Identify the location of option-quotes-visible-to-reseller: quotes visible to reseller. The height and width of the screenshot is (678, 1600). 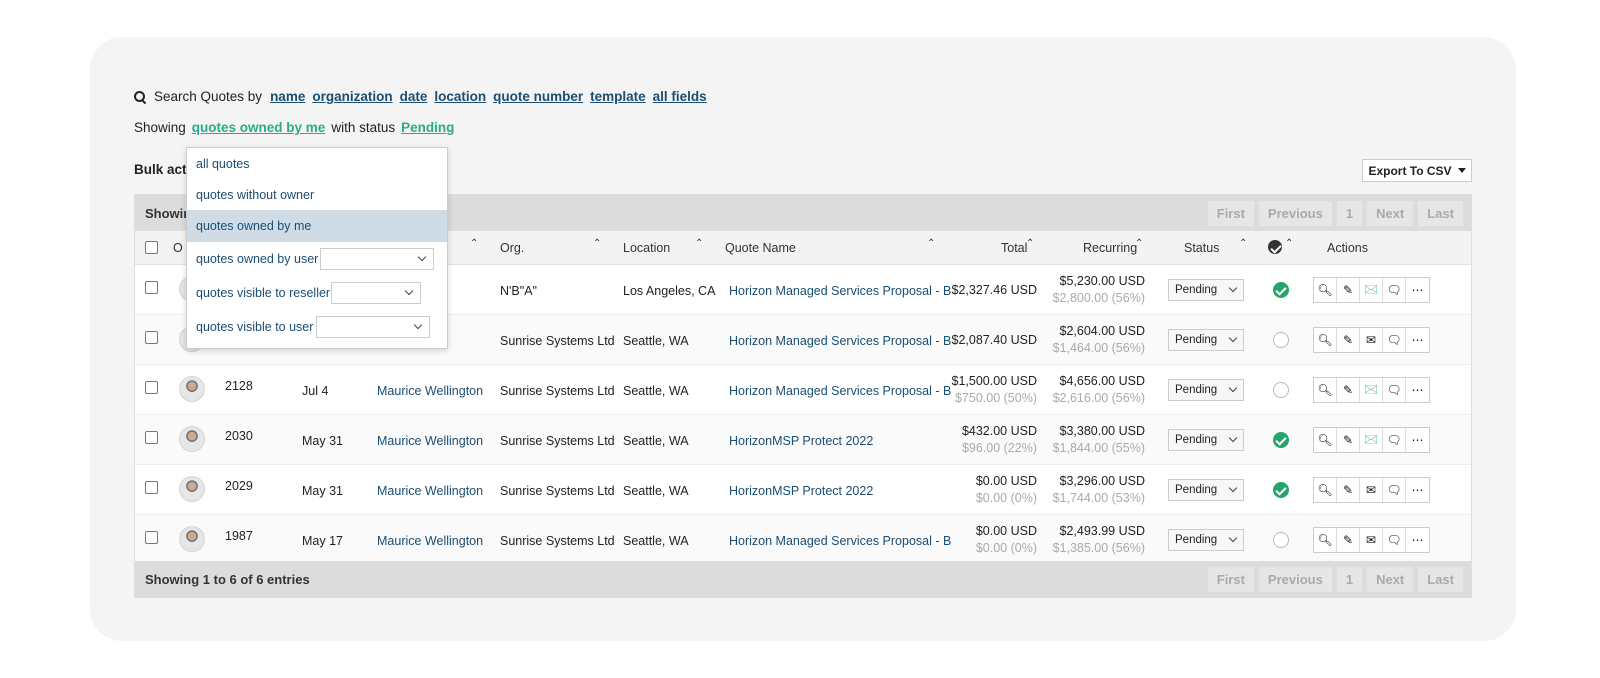
(263, 293).